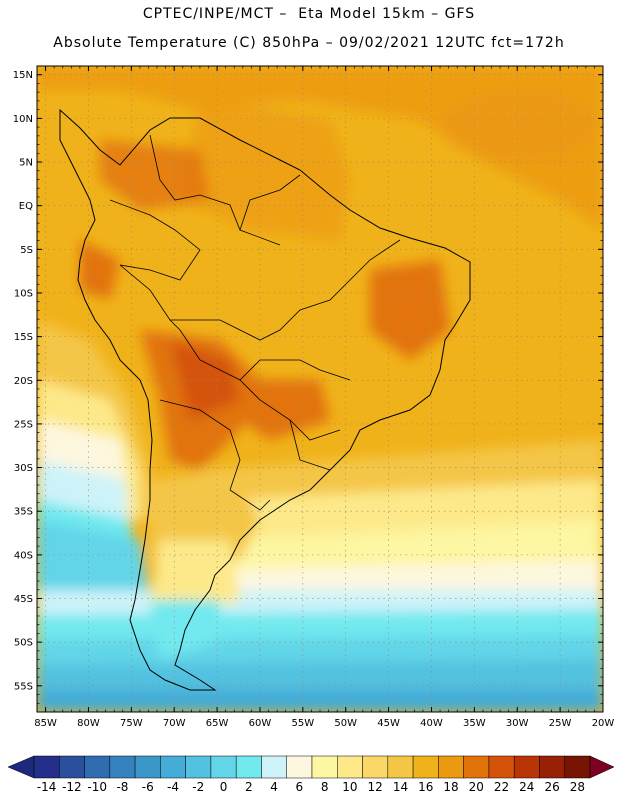 The image size is (618, 800). I want to click on chart-title-line1: CPTEC/INPE/MCT – Eta Model 15km – GFS, so click(309, 14).